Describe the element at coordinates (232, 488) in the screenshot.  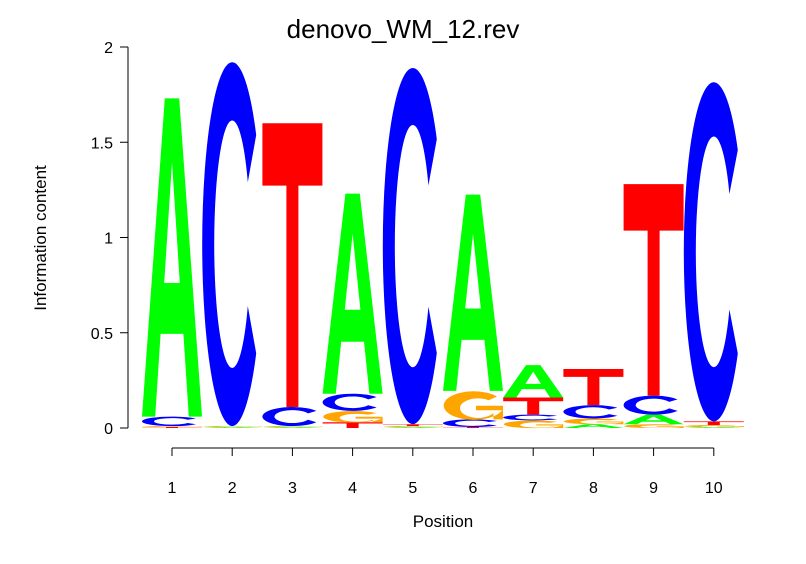
I see `x-tick-label: 2` at that location.